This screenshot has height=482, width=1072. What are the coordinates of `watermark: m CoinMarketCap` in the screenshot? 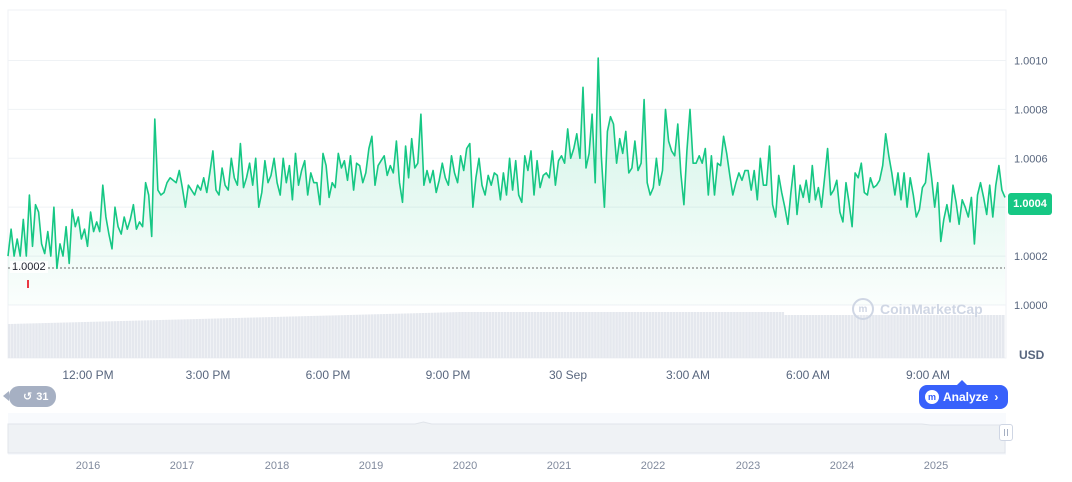 It's located at (917, 309).